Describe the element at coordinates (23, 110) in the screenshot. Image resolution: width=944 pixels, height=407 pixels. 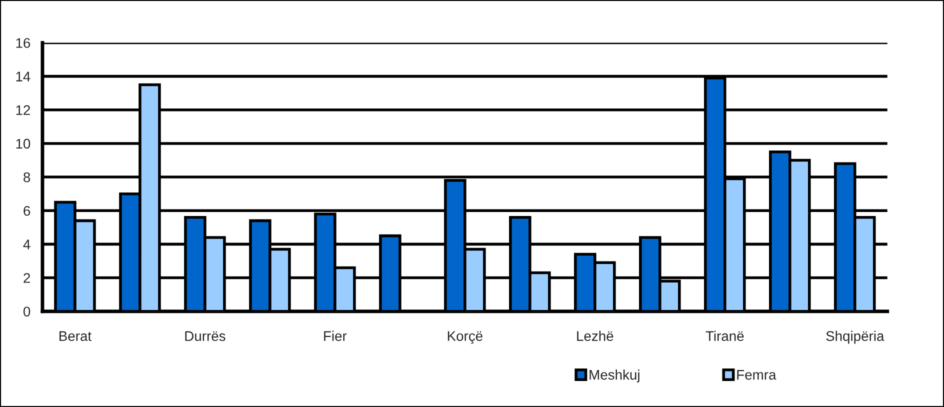
I see `y-tick-label: 12` at that location.